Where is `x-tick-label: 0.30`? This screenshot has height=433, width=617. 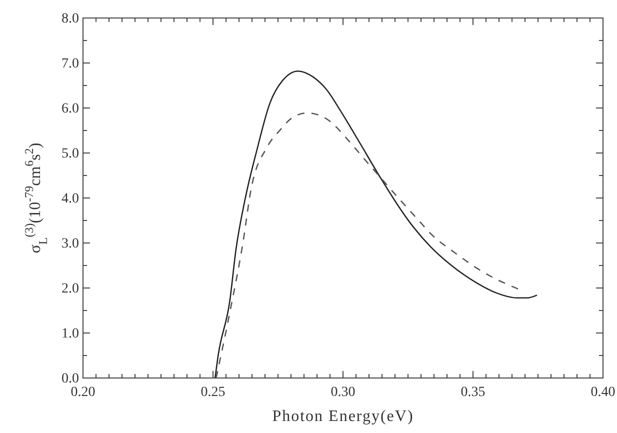
x-tick-label: 0.30 is located at coordinates (343, 392).